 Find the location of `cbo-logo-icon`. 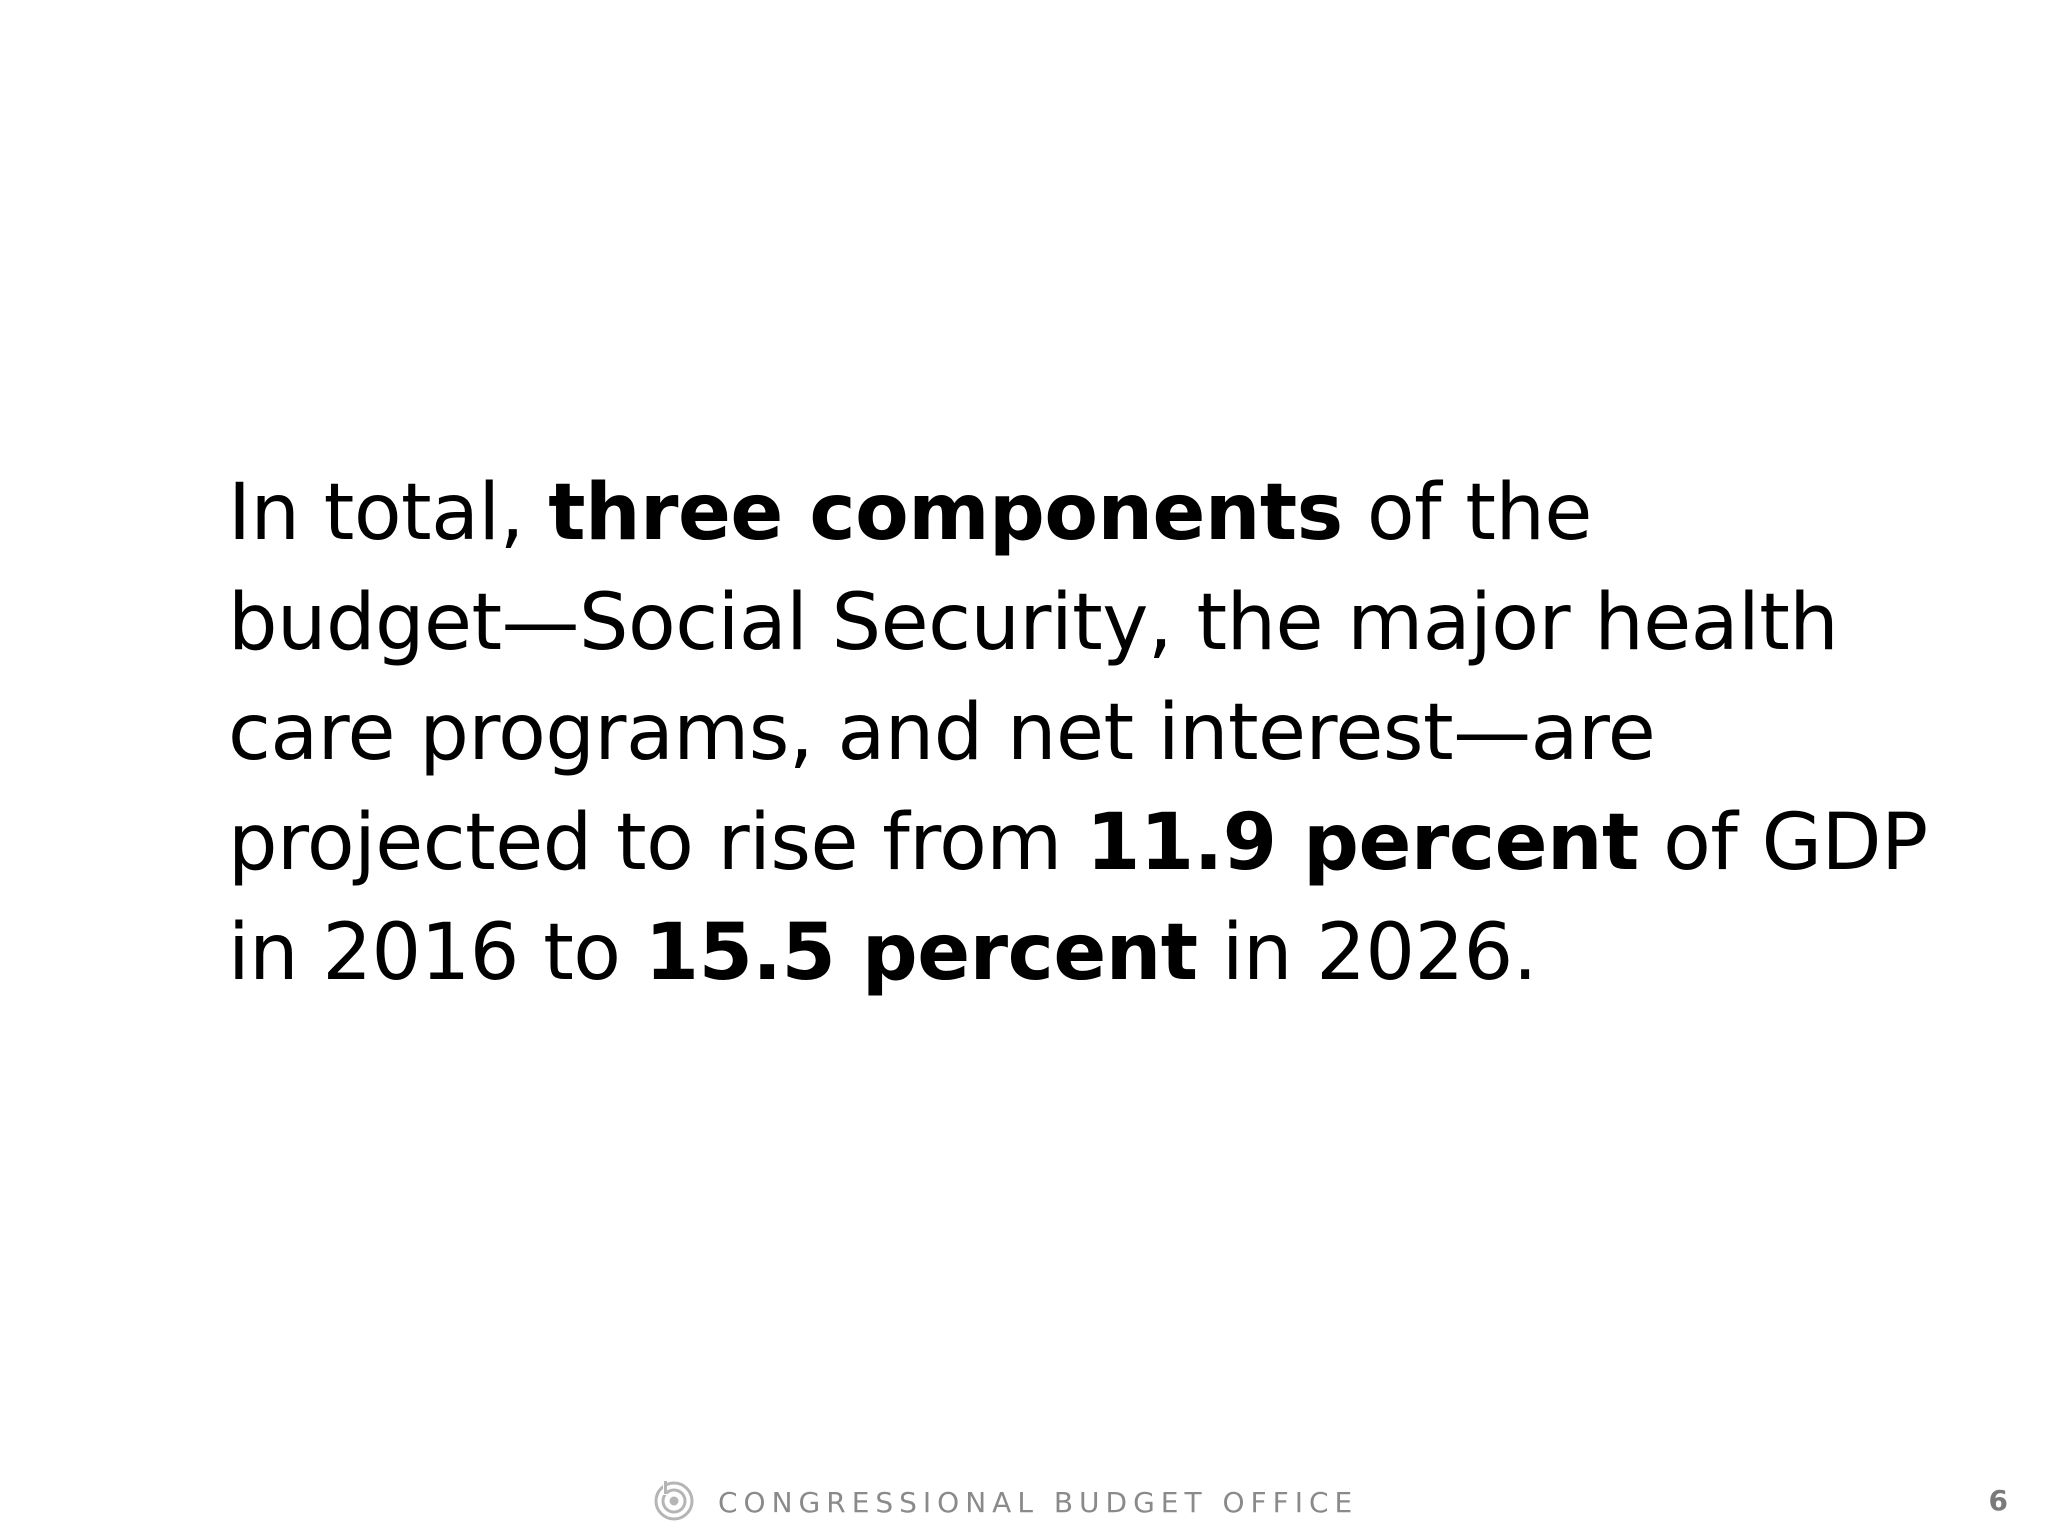

cbo-logo-icon is located at coordinates (674, 1501).